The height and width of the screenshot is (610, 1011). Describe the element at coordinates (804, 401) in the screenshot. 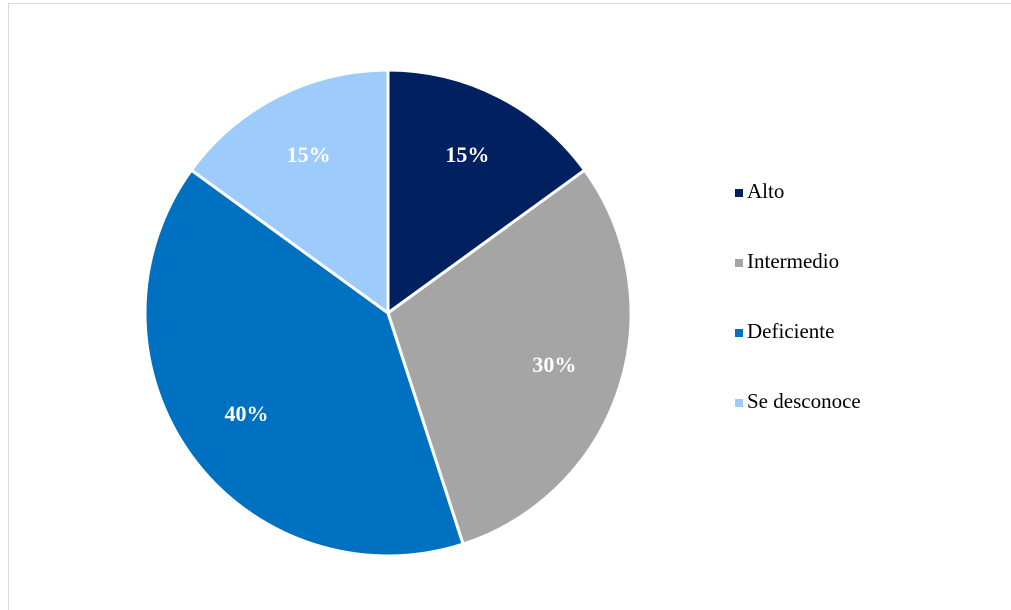

I see `legend-label: Se desconoce` at that location.